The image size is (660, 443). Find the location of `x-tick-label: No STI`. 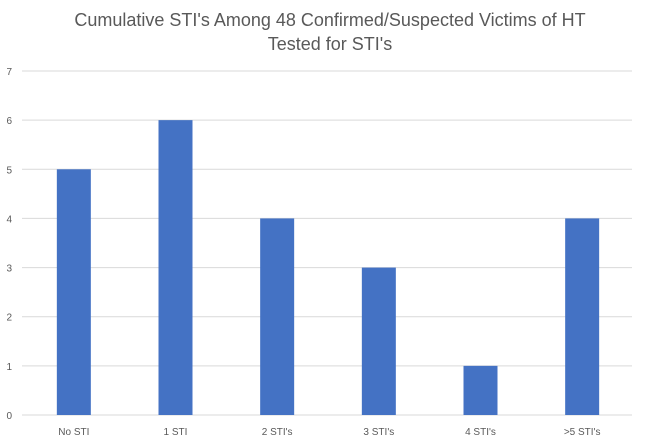

x-tick-label: No STI is located at coordinates (73, 432).